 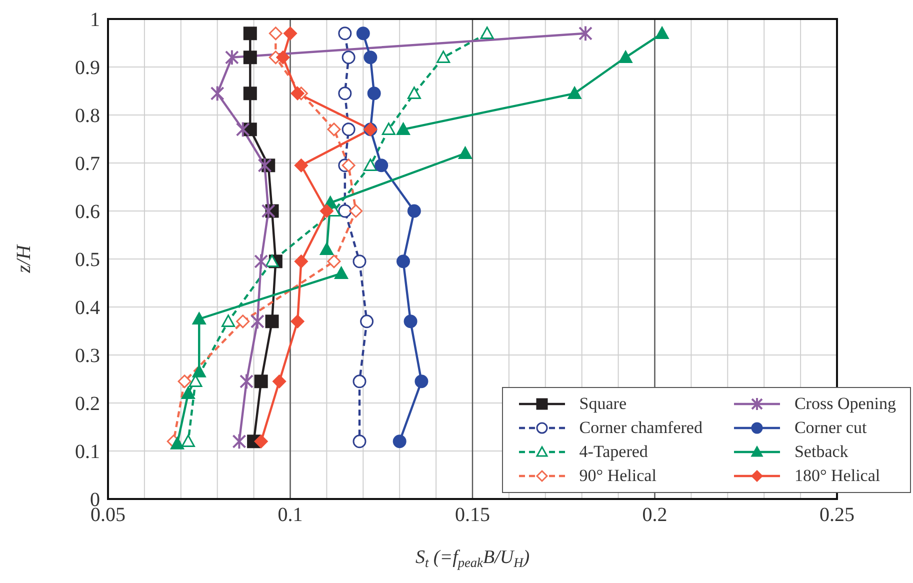 I want to click on y-tick-label: 0.9, so click(x=87, y=68).